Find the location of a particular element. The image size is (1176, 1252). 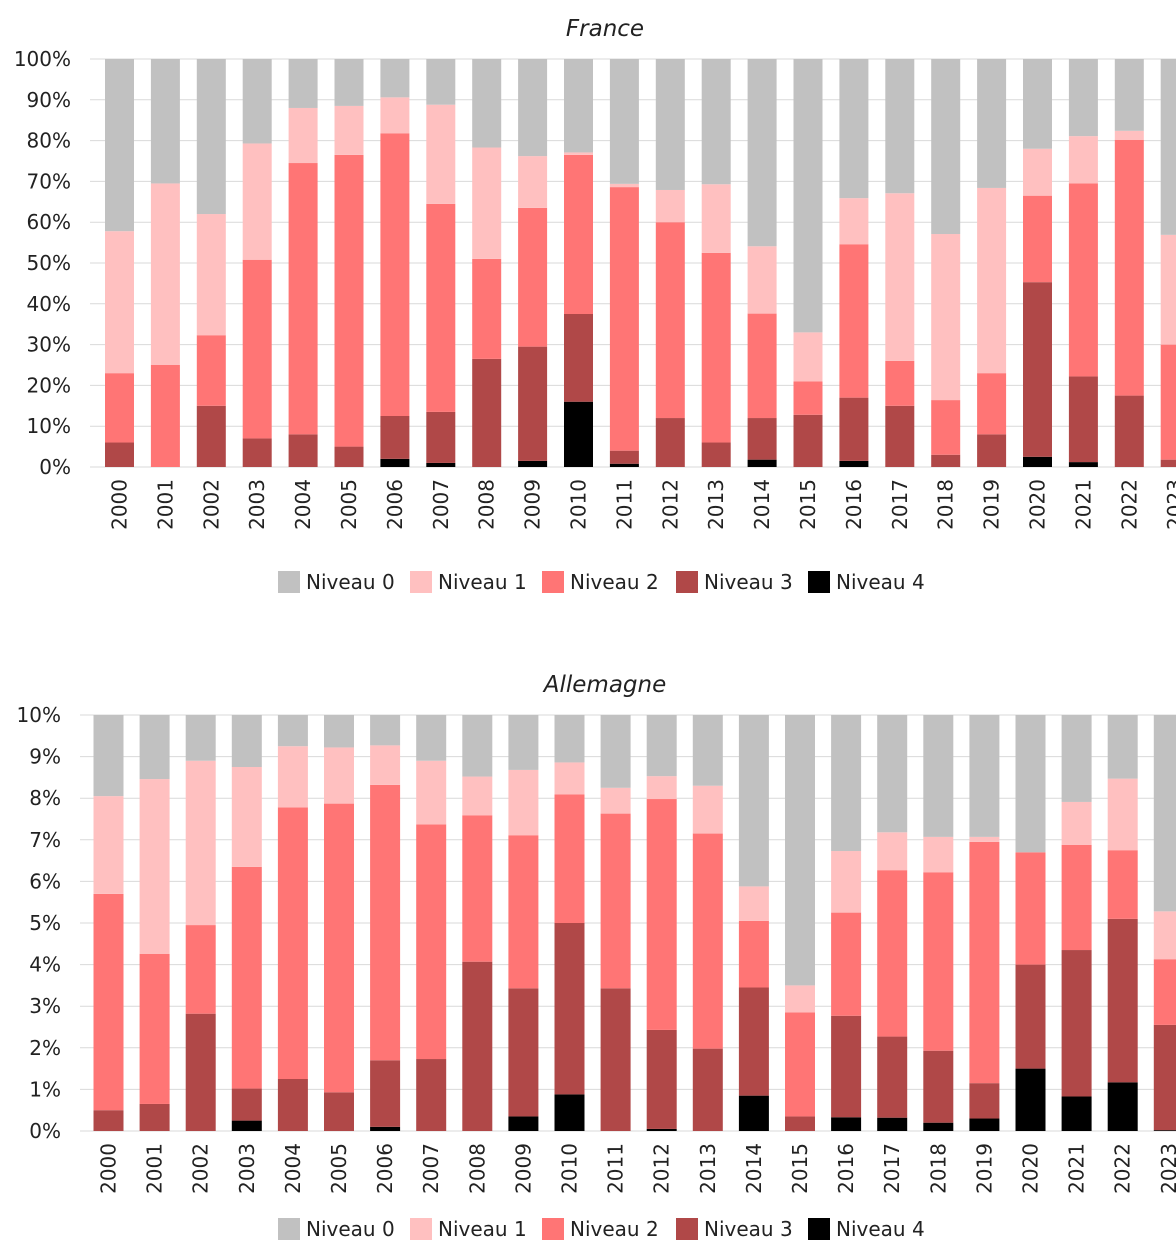

x-tick-label: 2005 is located at coordinates (339, 1168).